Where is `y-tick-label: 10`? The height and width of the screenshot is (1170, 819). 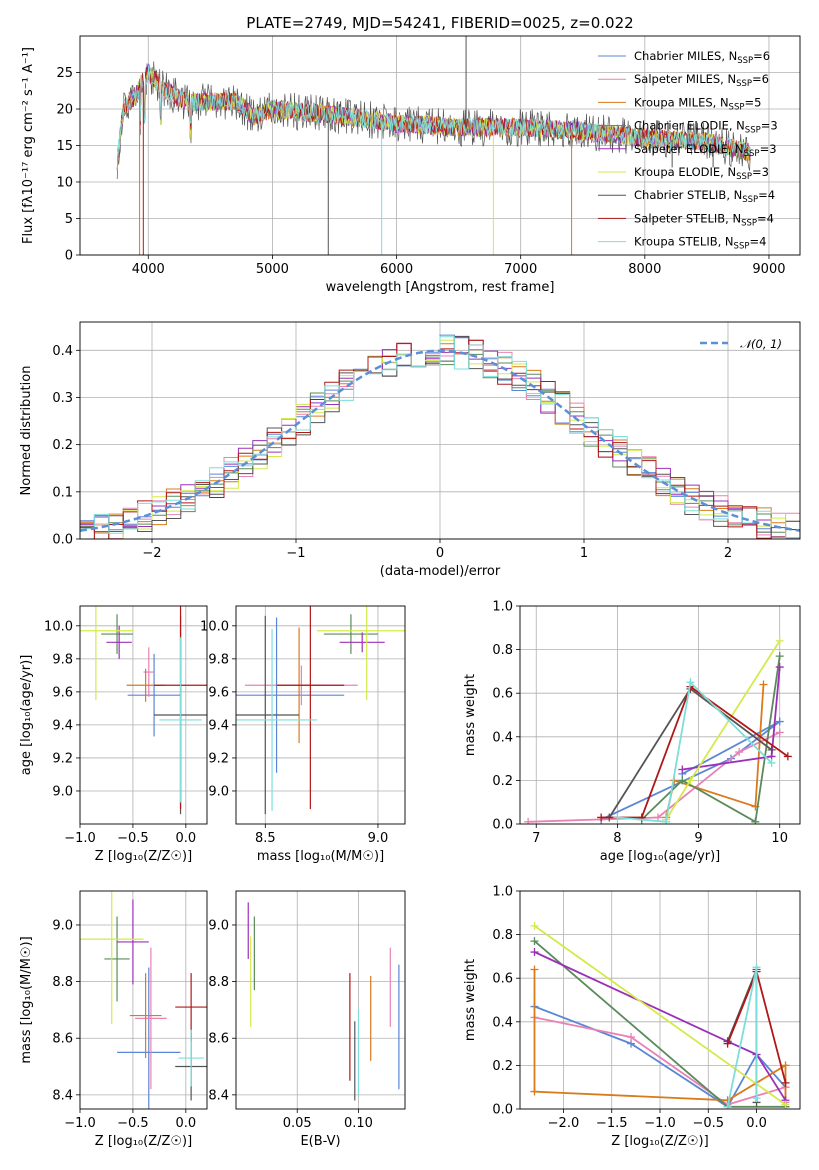 y-tick-label: 10 is located at coordinates (64, 183).